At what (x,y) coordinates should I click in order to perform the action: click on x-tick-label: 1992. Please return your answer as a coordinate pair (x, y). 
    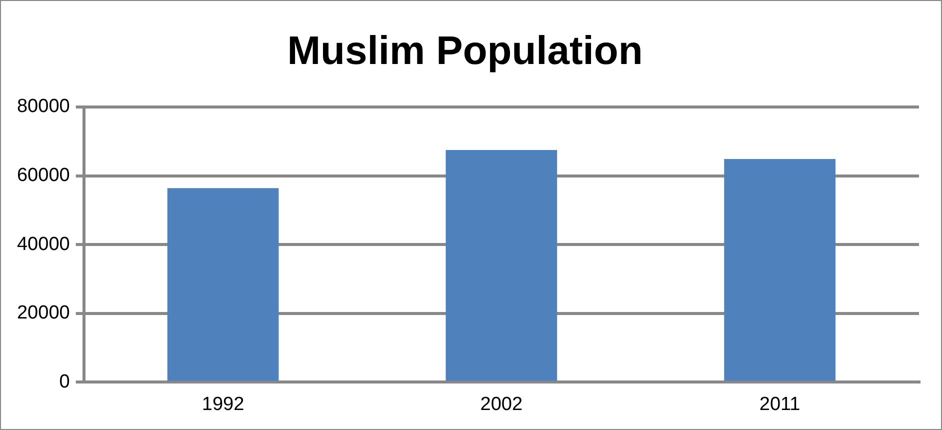
    Looking at the image, I should click on (223, 404).